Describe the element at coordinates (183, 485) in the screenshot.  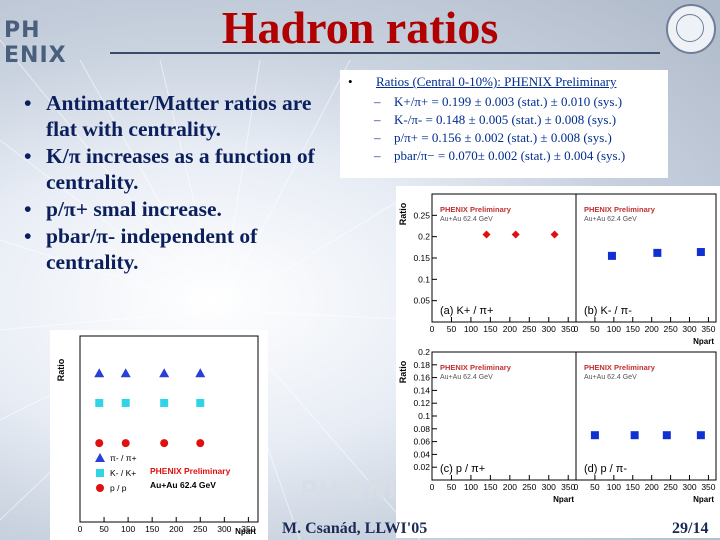
I see `annotation-text: Au+Au 62.4 GeV` at that location.